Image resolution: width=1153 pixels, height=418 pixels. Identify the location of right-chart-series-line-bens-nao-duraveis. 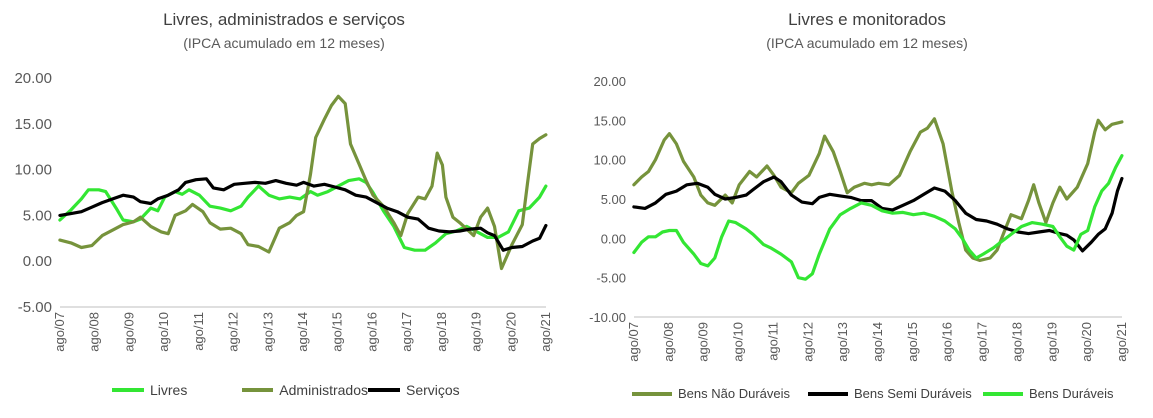
(878, 189).